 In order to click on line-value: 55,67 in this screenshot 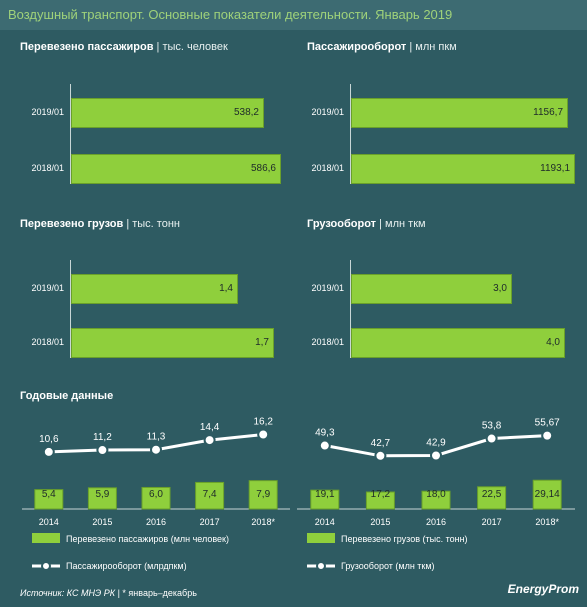, I will do `click(547, 423)`.